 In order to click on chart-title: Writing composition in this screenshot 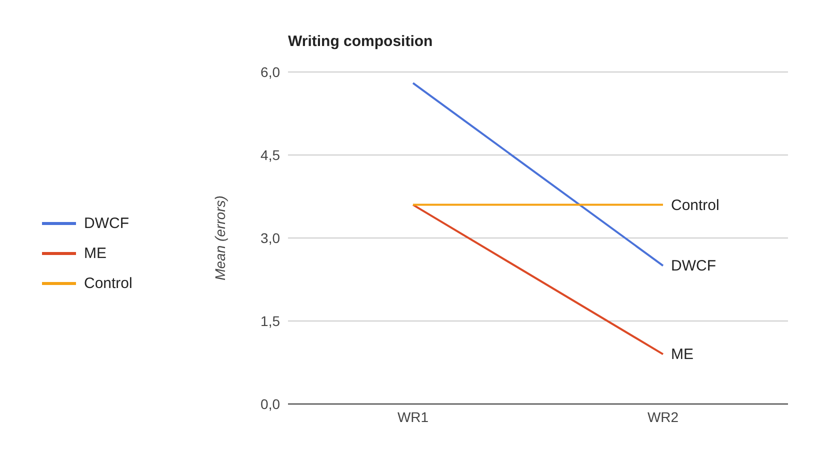, I will do `click(360, 41)`.